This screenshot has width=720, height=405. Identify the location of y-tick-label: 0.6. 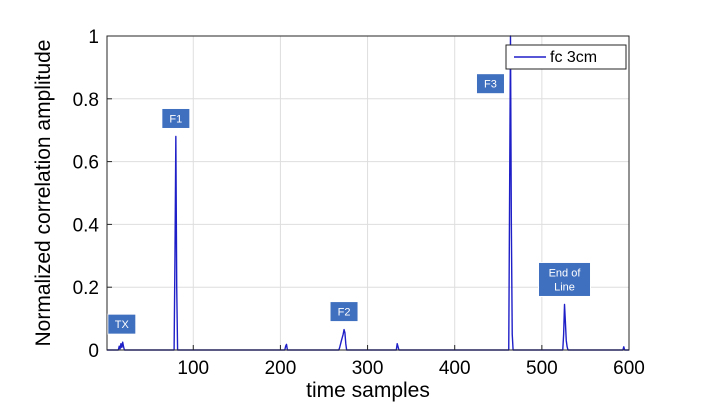
(86, 163).